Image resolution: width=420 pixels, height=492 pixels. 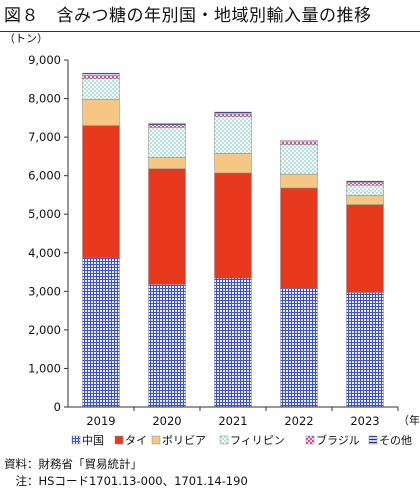 What do you see at coordinates (210, 31) in the screenshot?
I see `title-underline` at bounding box center [210, 31].